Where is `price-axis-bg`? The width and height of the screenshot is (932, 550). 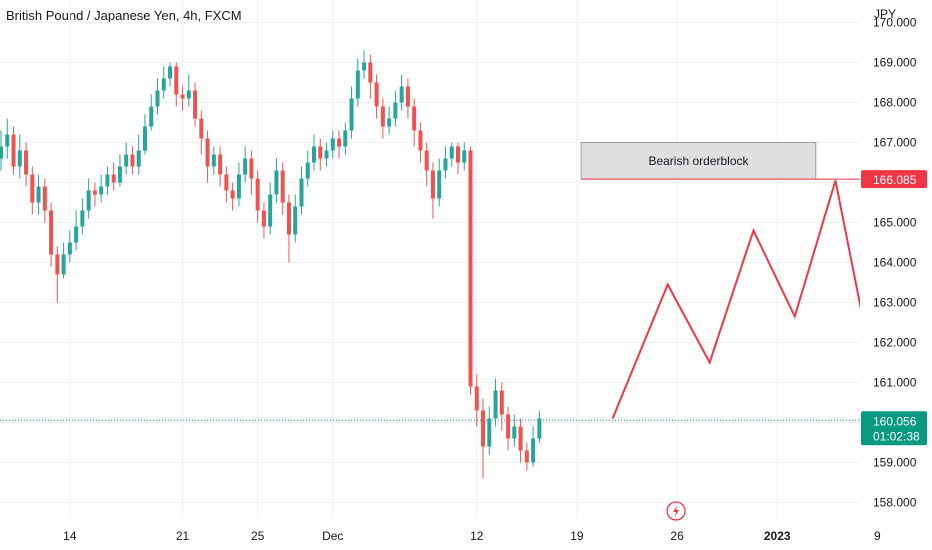 price-axis-bg is located at coordinates (896, 275).